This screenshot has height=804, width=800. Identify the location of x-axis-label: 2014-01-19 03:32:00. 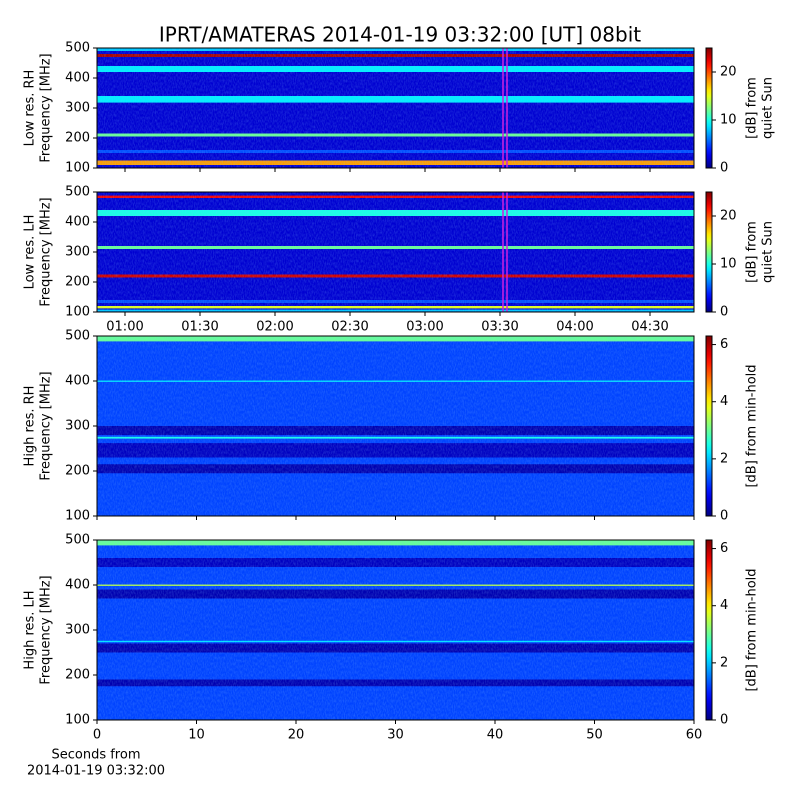
(96, 771).